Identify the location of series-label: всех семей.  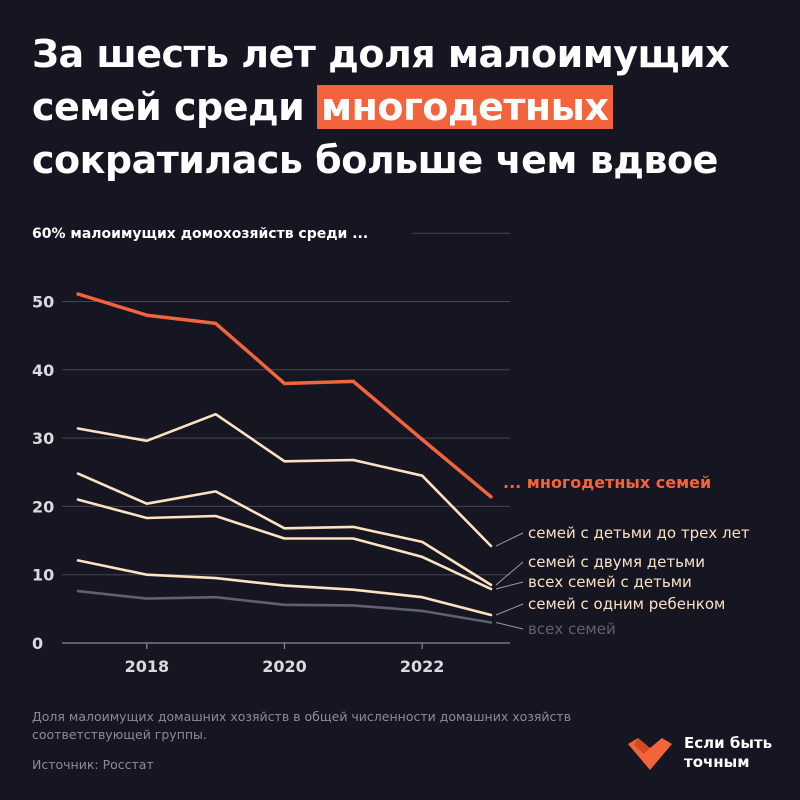
(572, 629).